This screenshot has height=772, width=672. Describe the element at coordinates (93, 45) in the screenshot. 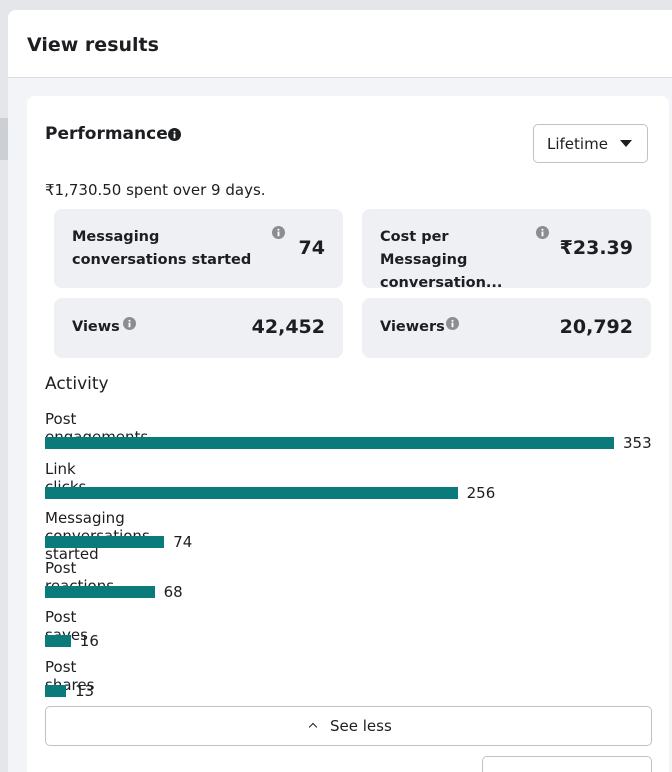

I see `panel-title: View results` at that location.